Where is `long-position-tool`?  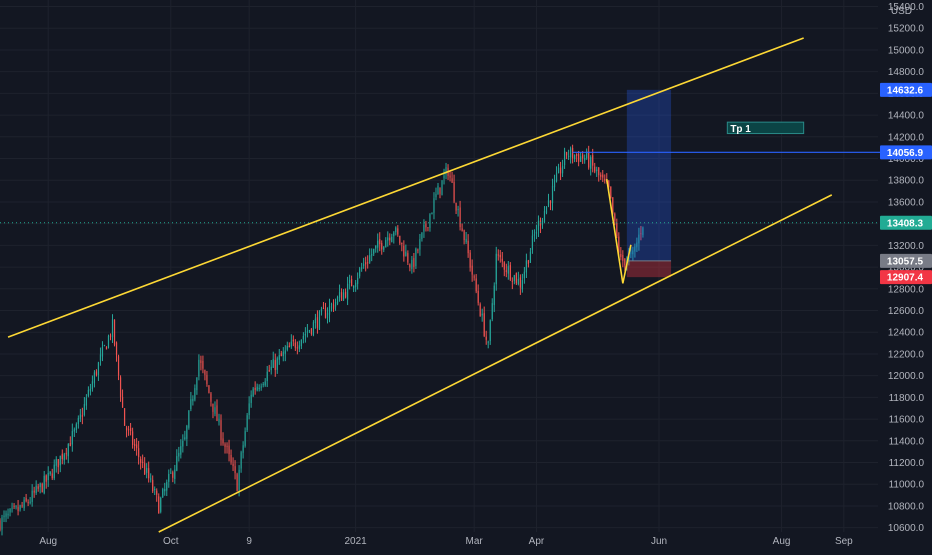
long-position-tool is located at coordinates (649, 183).